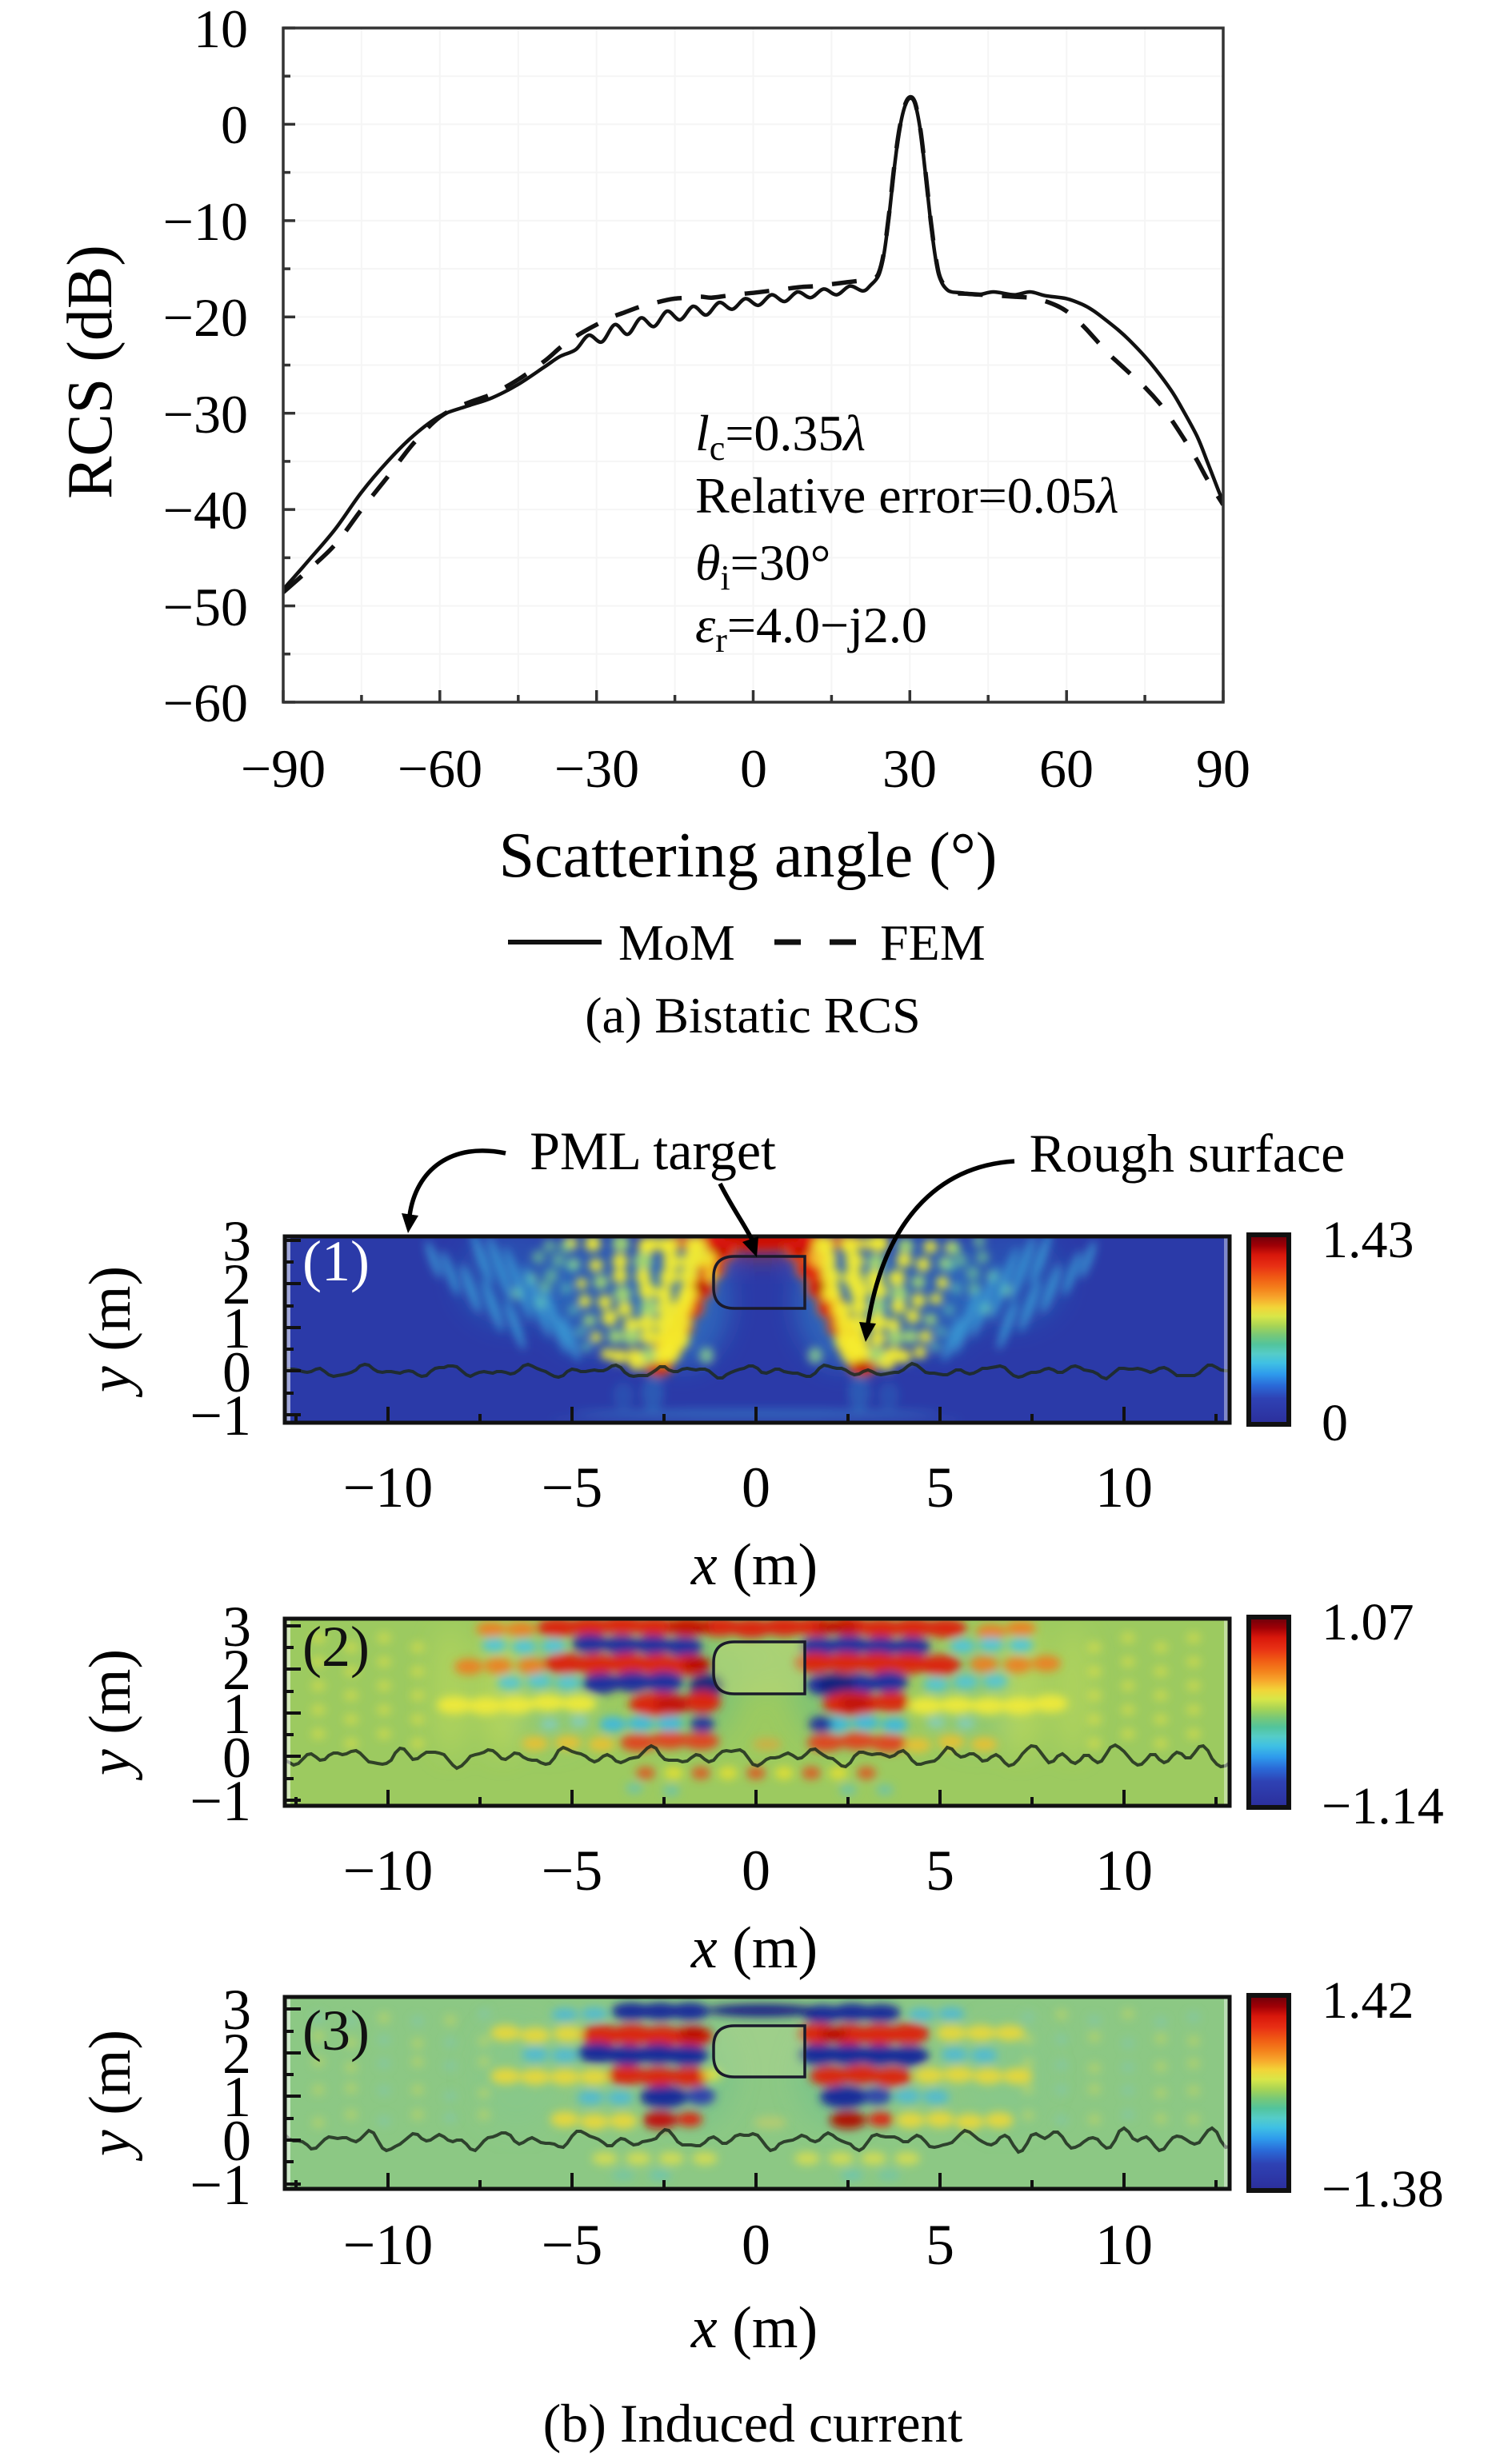 This screenshot has width=1512, height=2464. What do you see at coordinates (1223, 768) in the screenshot?
I see `svg-text: 90` at bounding box center [1223, 768].